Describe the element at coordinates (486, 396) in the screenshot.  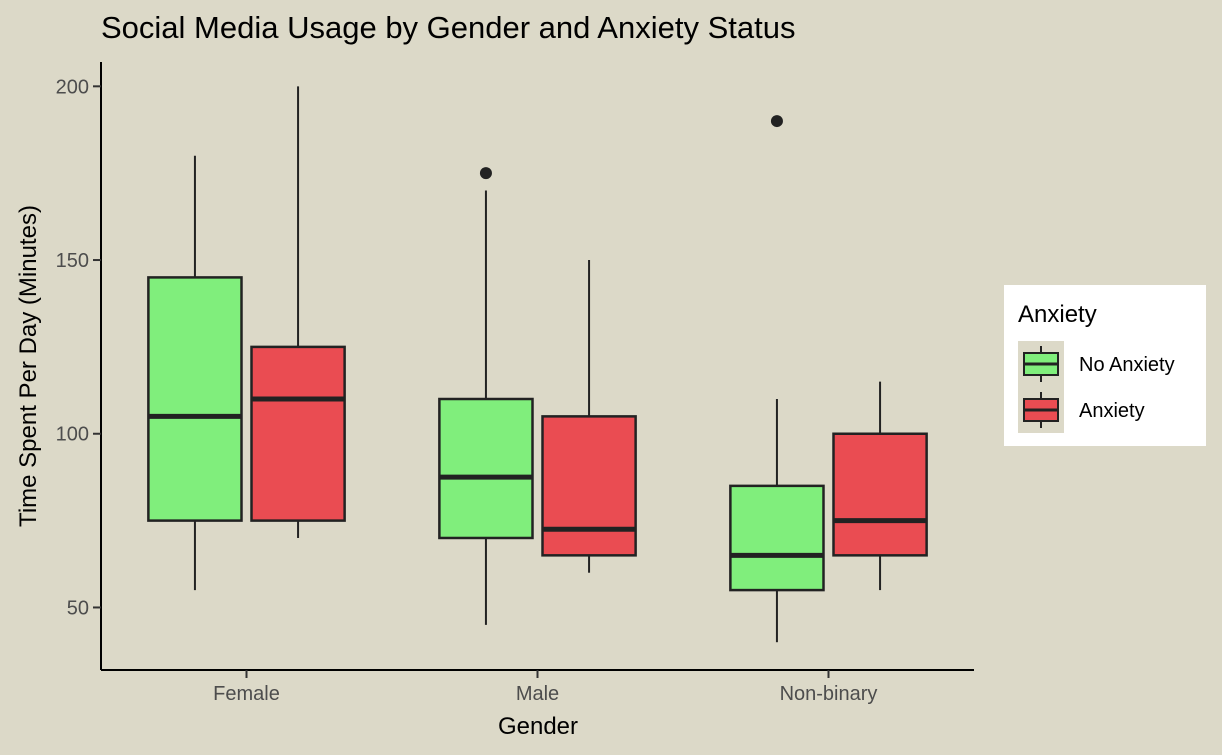
I see `box-no-anxiety-male` at that location.